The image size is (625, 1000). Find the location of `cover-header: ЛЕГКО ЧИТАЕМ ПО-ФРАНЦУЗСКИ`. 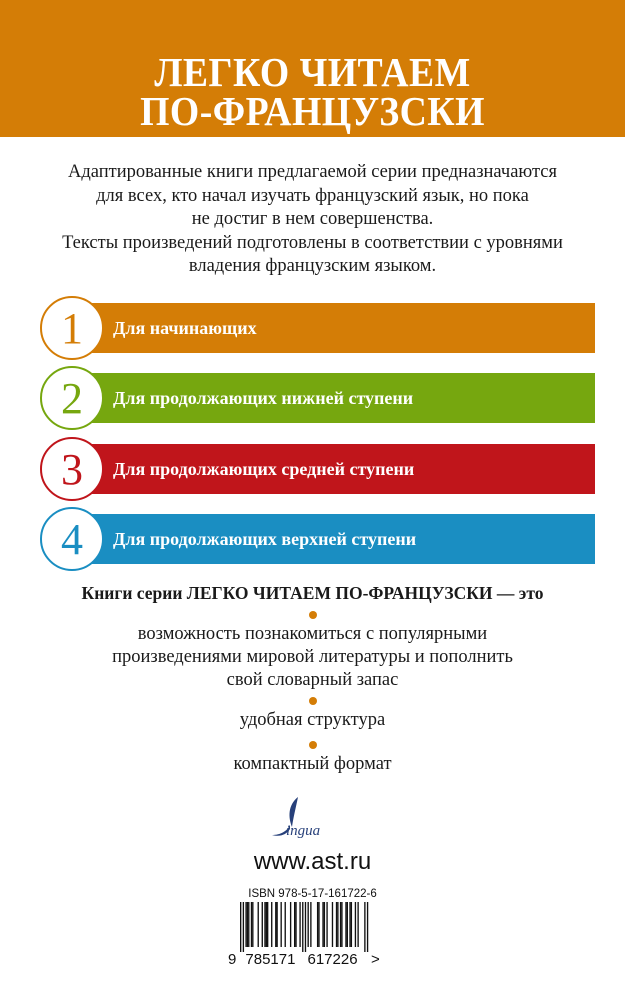

cover-header: ЛЕГКО ЧИТАЕМ ПО-ФРАНЦУЗСКИ is located at coordinates (312, 68).